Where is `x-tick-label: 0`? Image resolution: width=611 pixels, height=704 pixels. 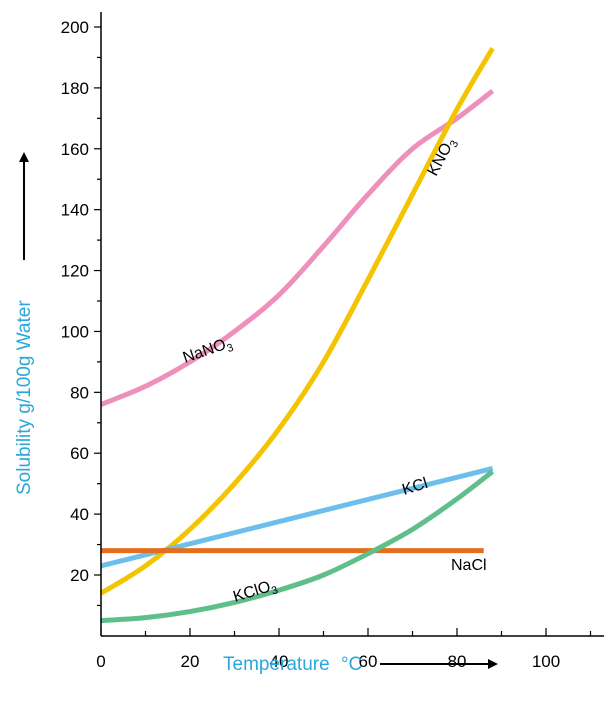 x-tick-label: 0 is located at coordinates (100, 661).